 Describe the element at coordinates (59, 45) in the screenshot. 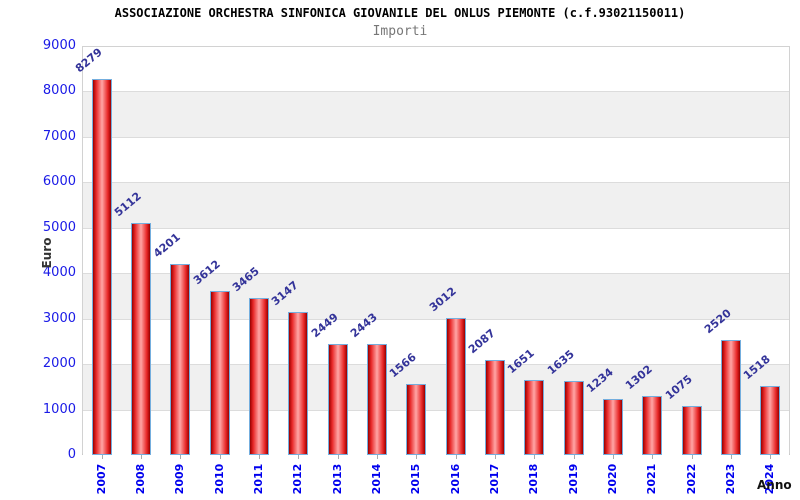

I see `y-tick-label: 9000` at that location.